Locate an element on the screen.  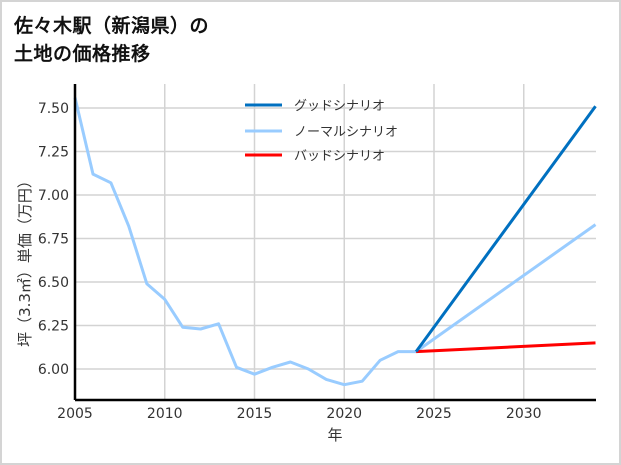
y-tick-label: 6.00 is located at coordinates (53, 370).